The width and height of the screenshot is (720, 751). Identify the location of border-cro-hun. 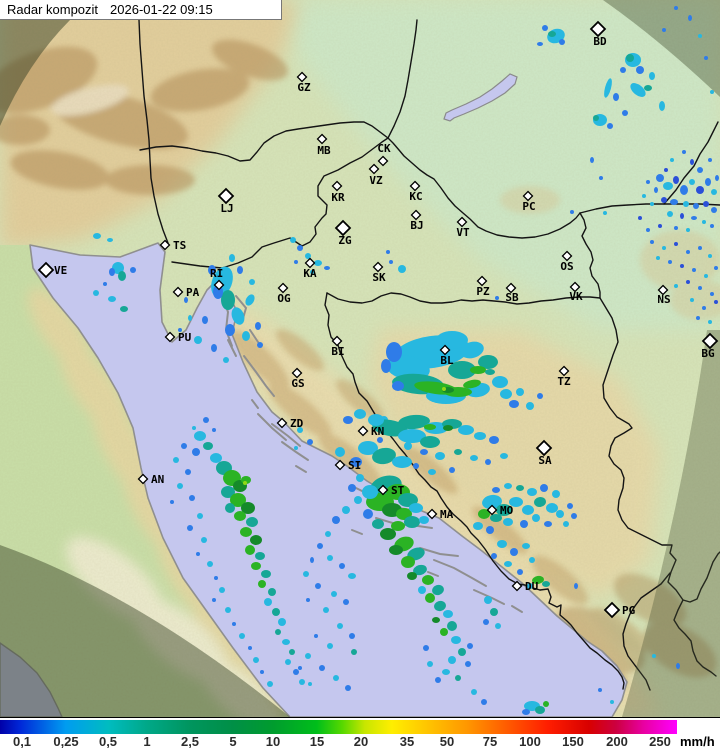
(484, 188).